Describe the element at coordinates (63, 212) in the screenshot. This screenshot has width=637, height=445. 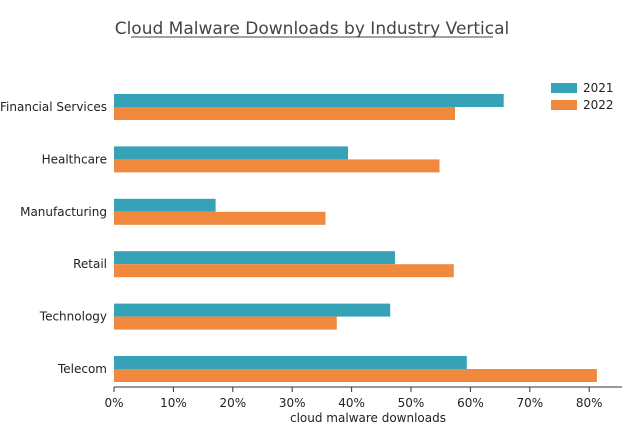
I see `category-label: Manufacturing` at that location.